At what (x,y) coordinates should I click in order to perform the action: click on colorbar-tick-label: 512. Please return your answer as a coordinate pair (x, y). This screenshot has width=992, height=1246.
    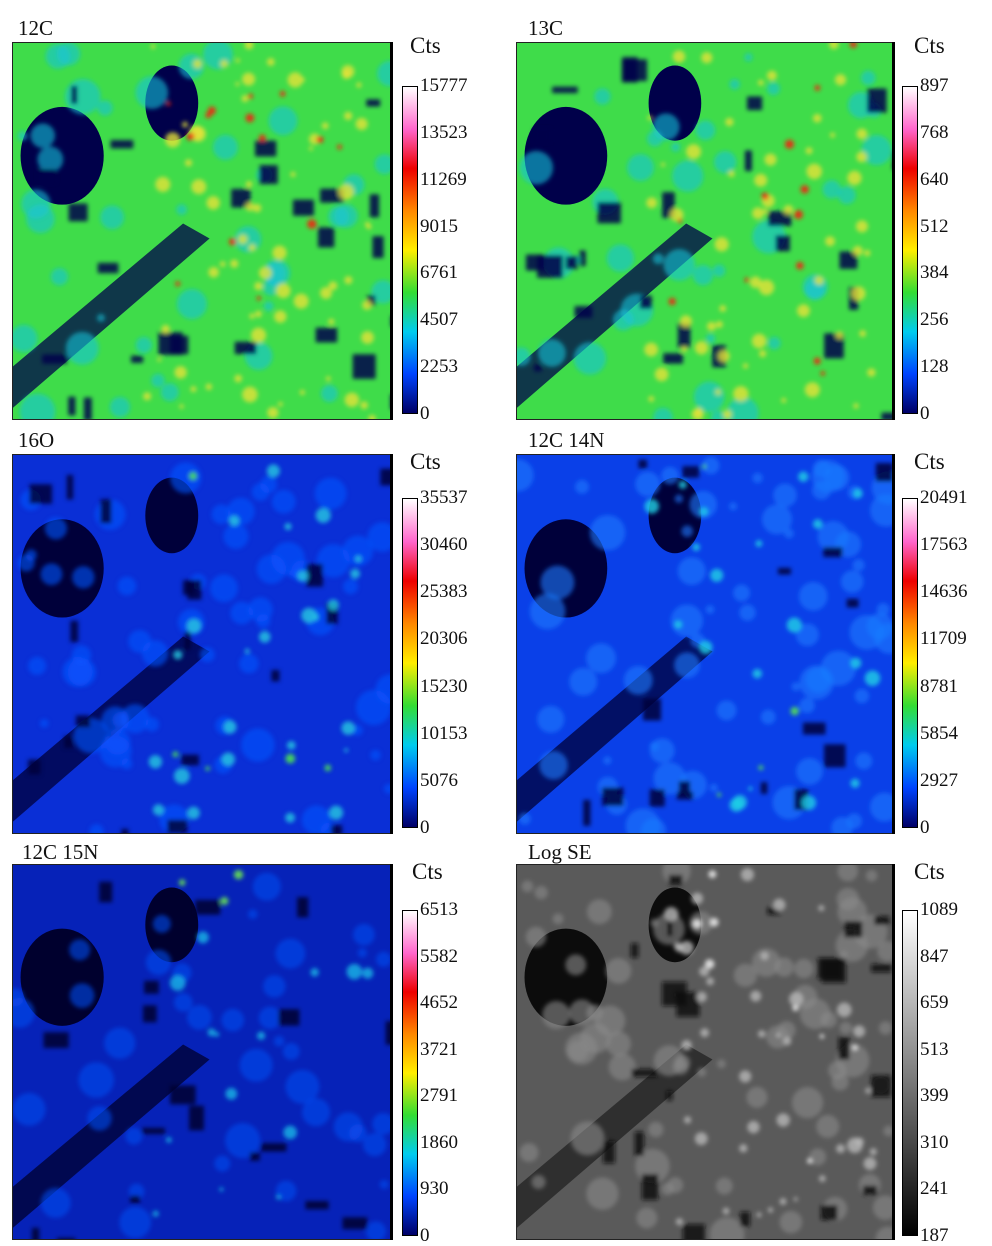
    Looking at the image, I should click on (934, 227).